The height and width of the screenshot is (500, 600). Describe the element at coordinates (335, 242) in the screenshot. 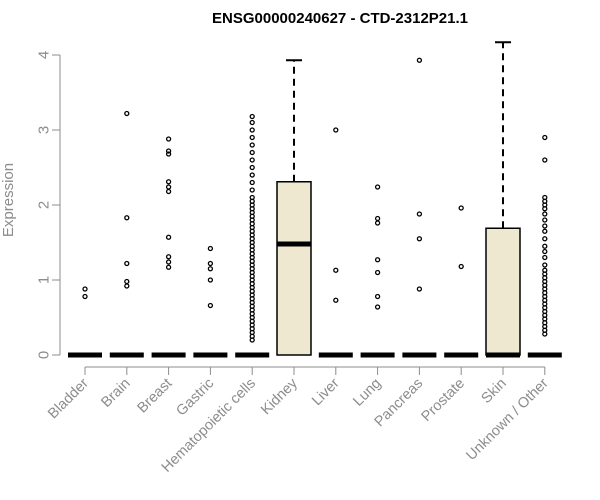

I see `box-liver` at that location.